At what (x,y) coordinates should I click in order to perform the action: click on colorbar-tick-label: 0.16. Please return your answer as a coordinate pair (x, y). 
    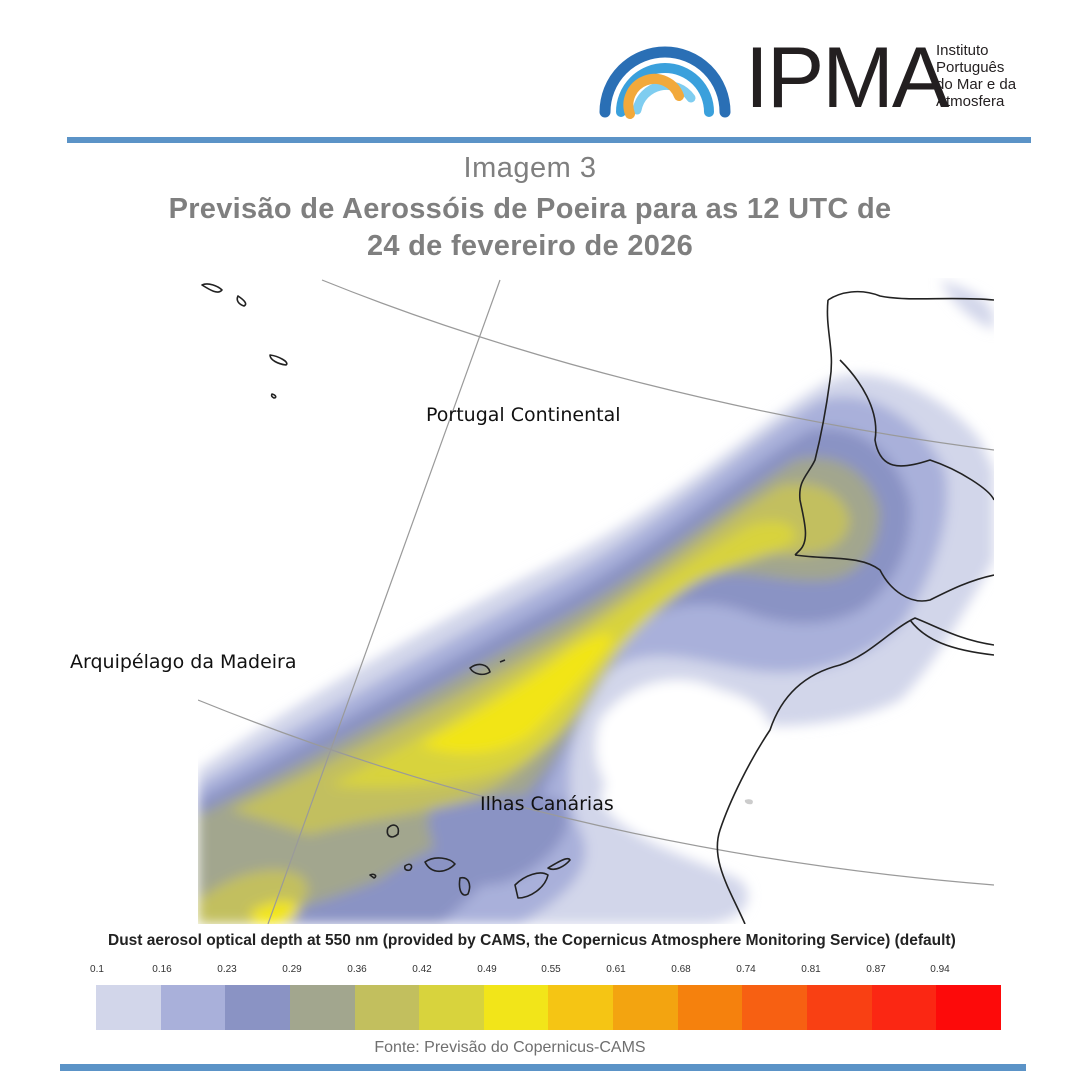
    Looking at the image, I should click on (162, 969).